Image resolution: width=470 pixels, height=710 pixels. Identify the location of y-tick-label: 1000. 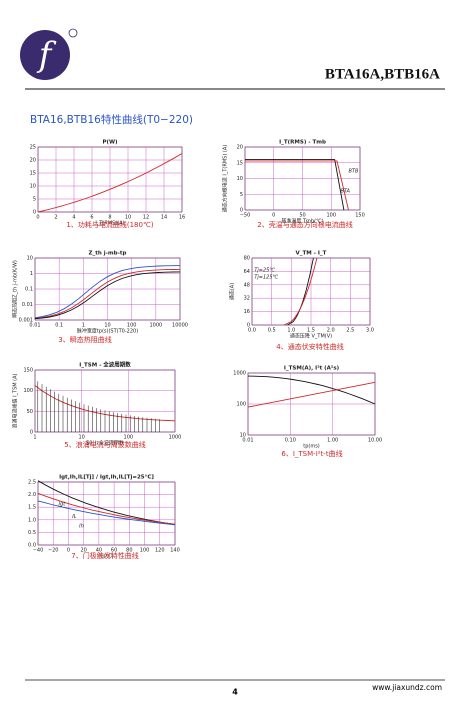
(239, 374).